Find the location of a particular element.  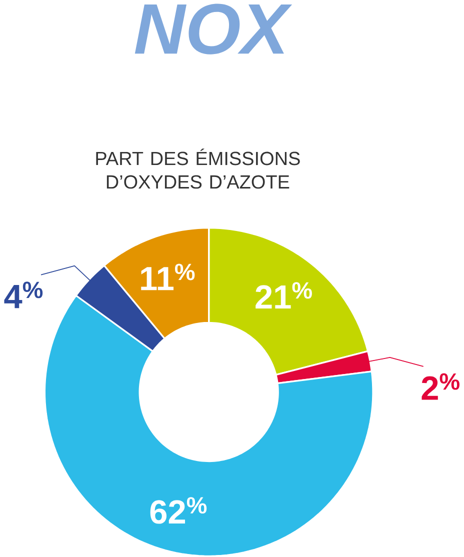

data-label: 21$^{%}$ is located at coordinates (283, 295).